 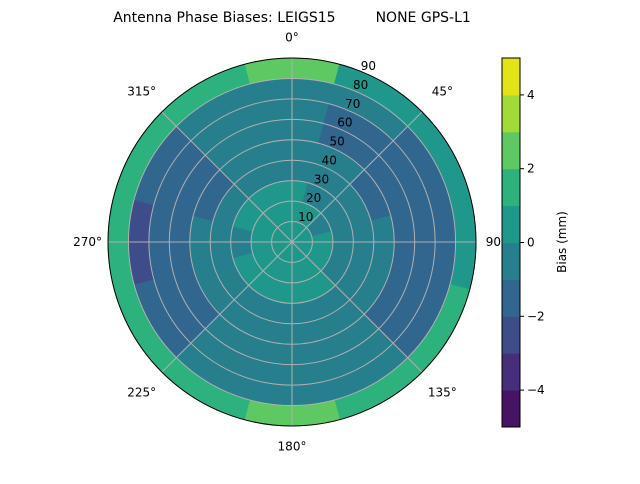 I want to click on colorbar-tick-label: 4, so click(x=531, y=95).